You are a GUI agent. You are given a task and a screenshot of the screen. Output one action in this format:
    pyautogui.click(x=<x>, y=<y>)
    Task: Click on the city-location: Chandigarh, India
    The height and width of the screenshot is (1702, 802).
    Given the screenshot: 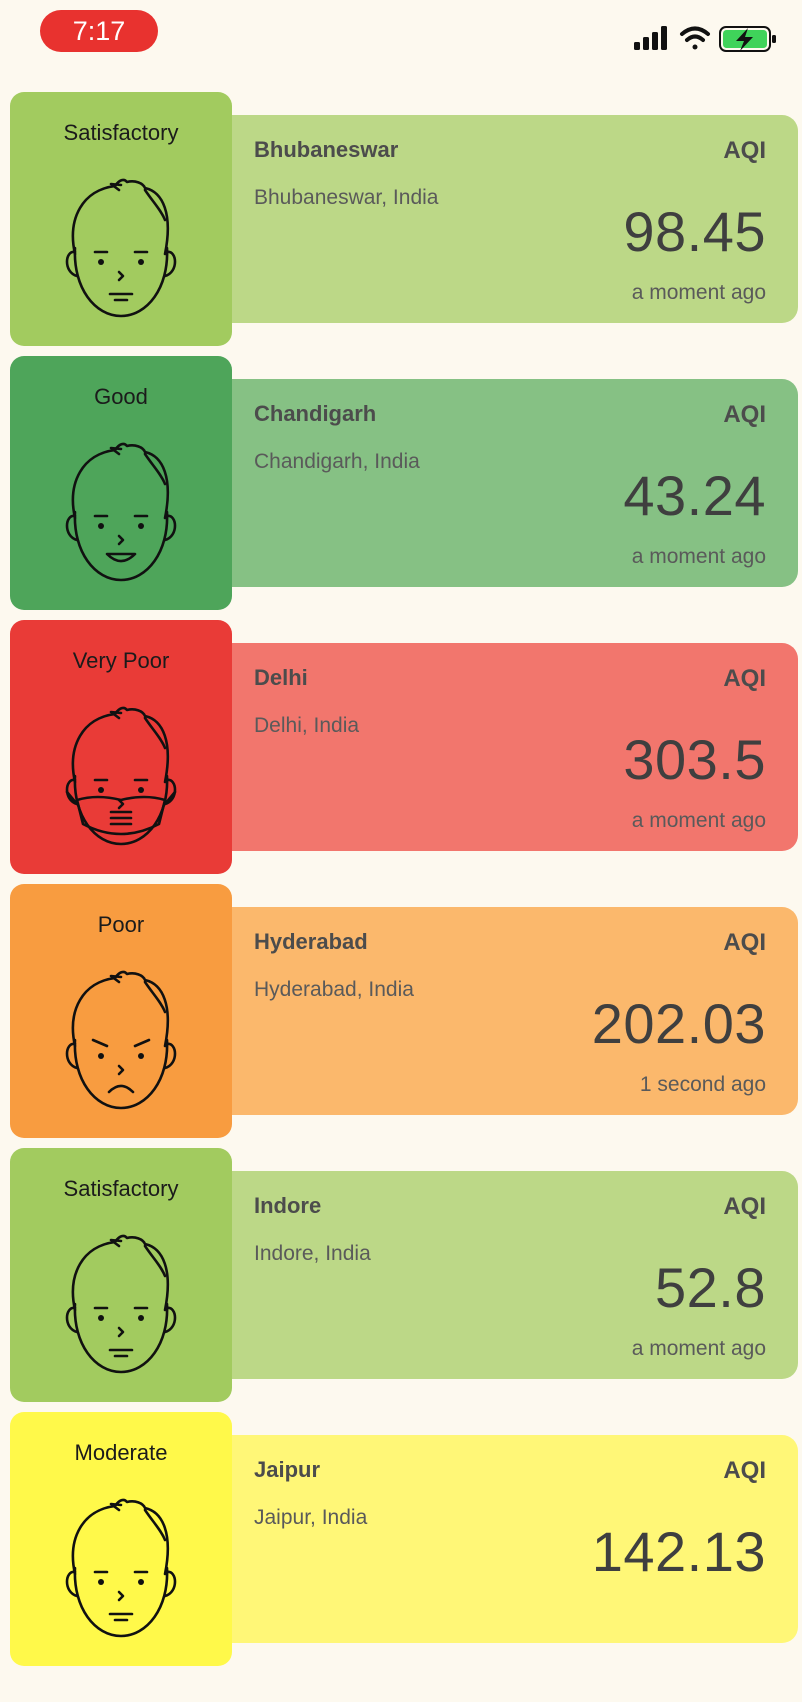 What is the action you would take?
    pyautogui.click(x=337, y=461)
    